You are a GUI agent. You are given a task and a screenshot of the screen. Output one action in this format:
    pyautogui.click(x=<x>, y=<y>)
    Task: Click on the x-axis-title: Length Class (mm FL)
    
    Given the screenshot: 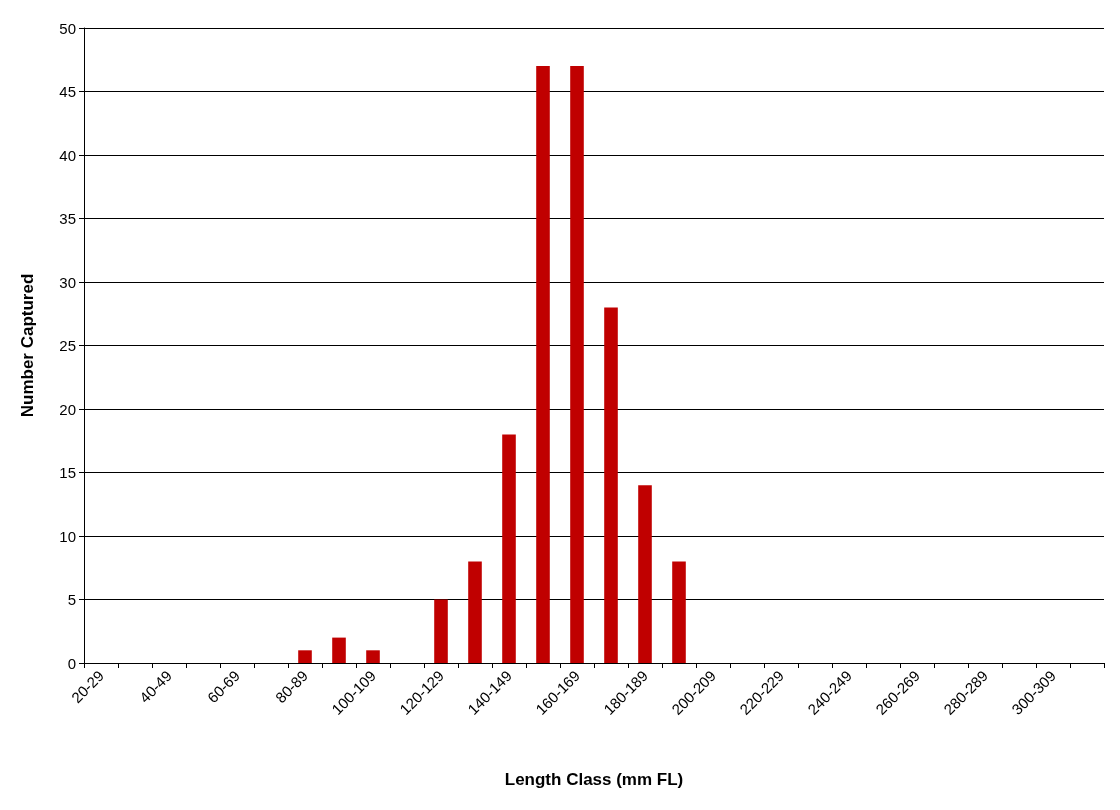 What is the action you would take?
    pyautogui.click(x=594, y=779)
    